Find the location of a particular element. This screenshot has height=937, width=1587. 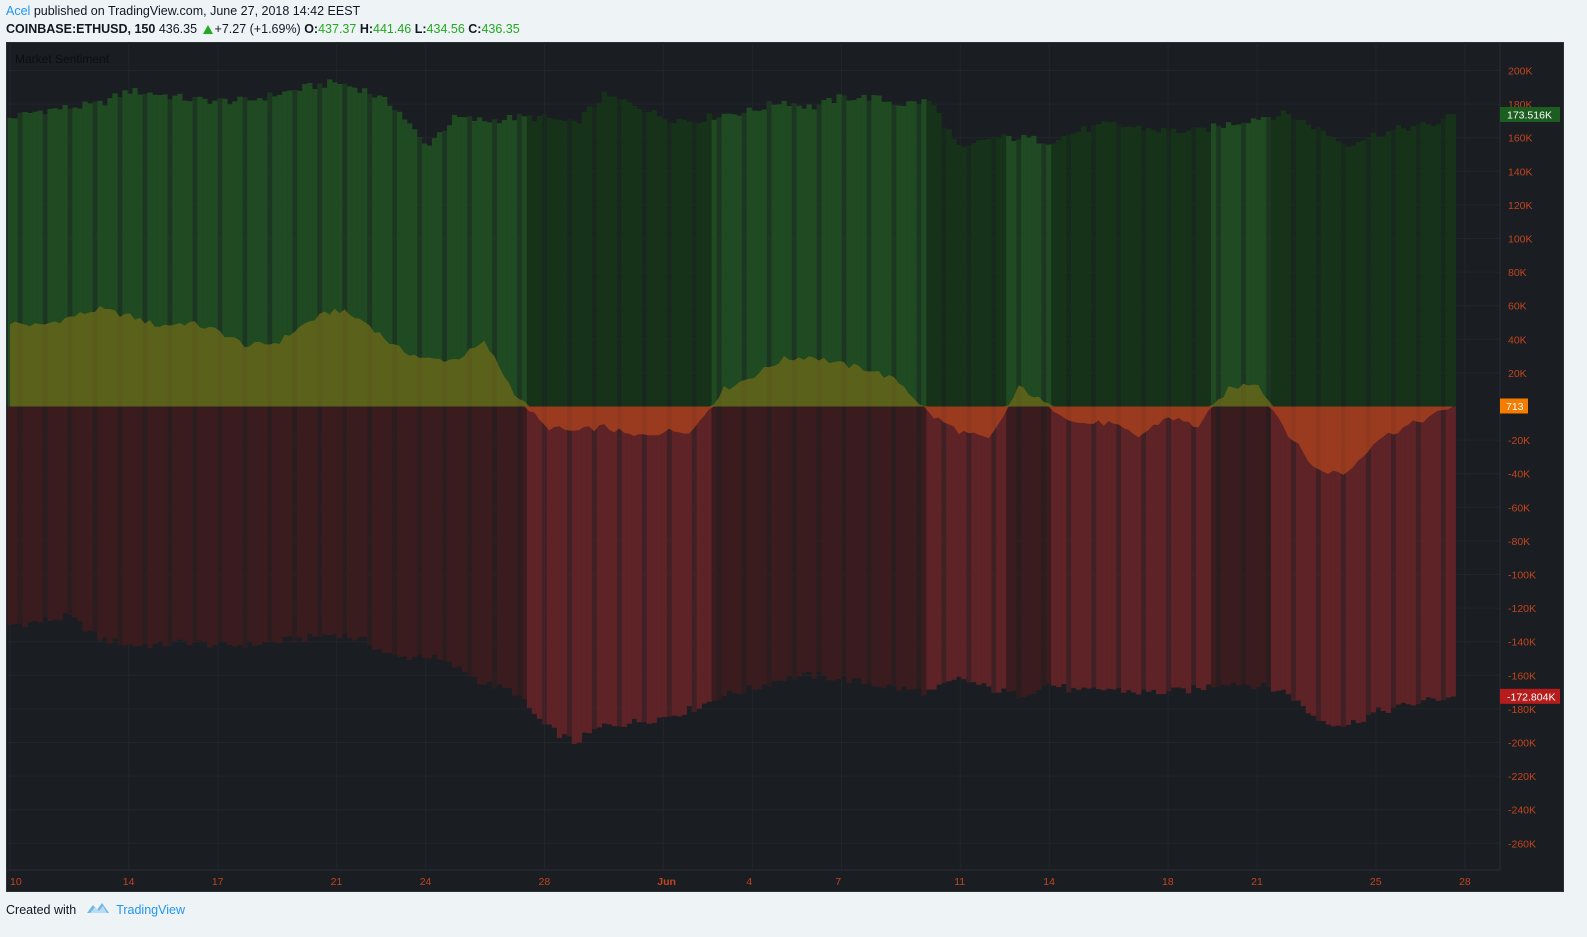

net-negative-area is located at coordinates (732, 440).